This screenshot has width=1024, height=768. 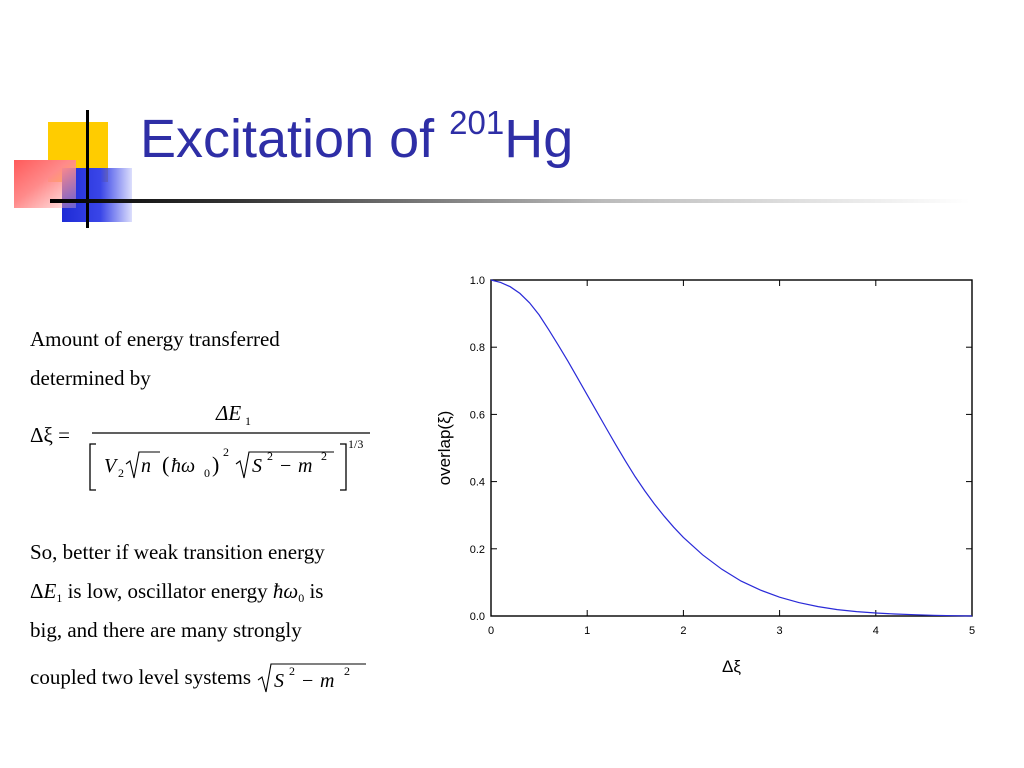 What do you see at coordinates (343, 467) in the screenshot?
I see `right-bracket` at bounding box center [343, 467].